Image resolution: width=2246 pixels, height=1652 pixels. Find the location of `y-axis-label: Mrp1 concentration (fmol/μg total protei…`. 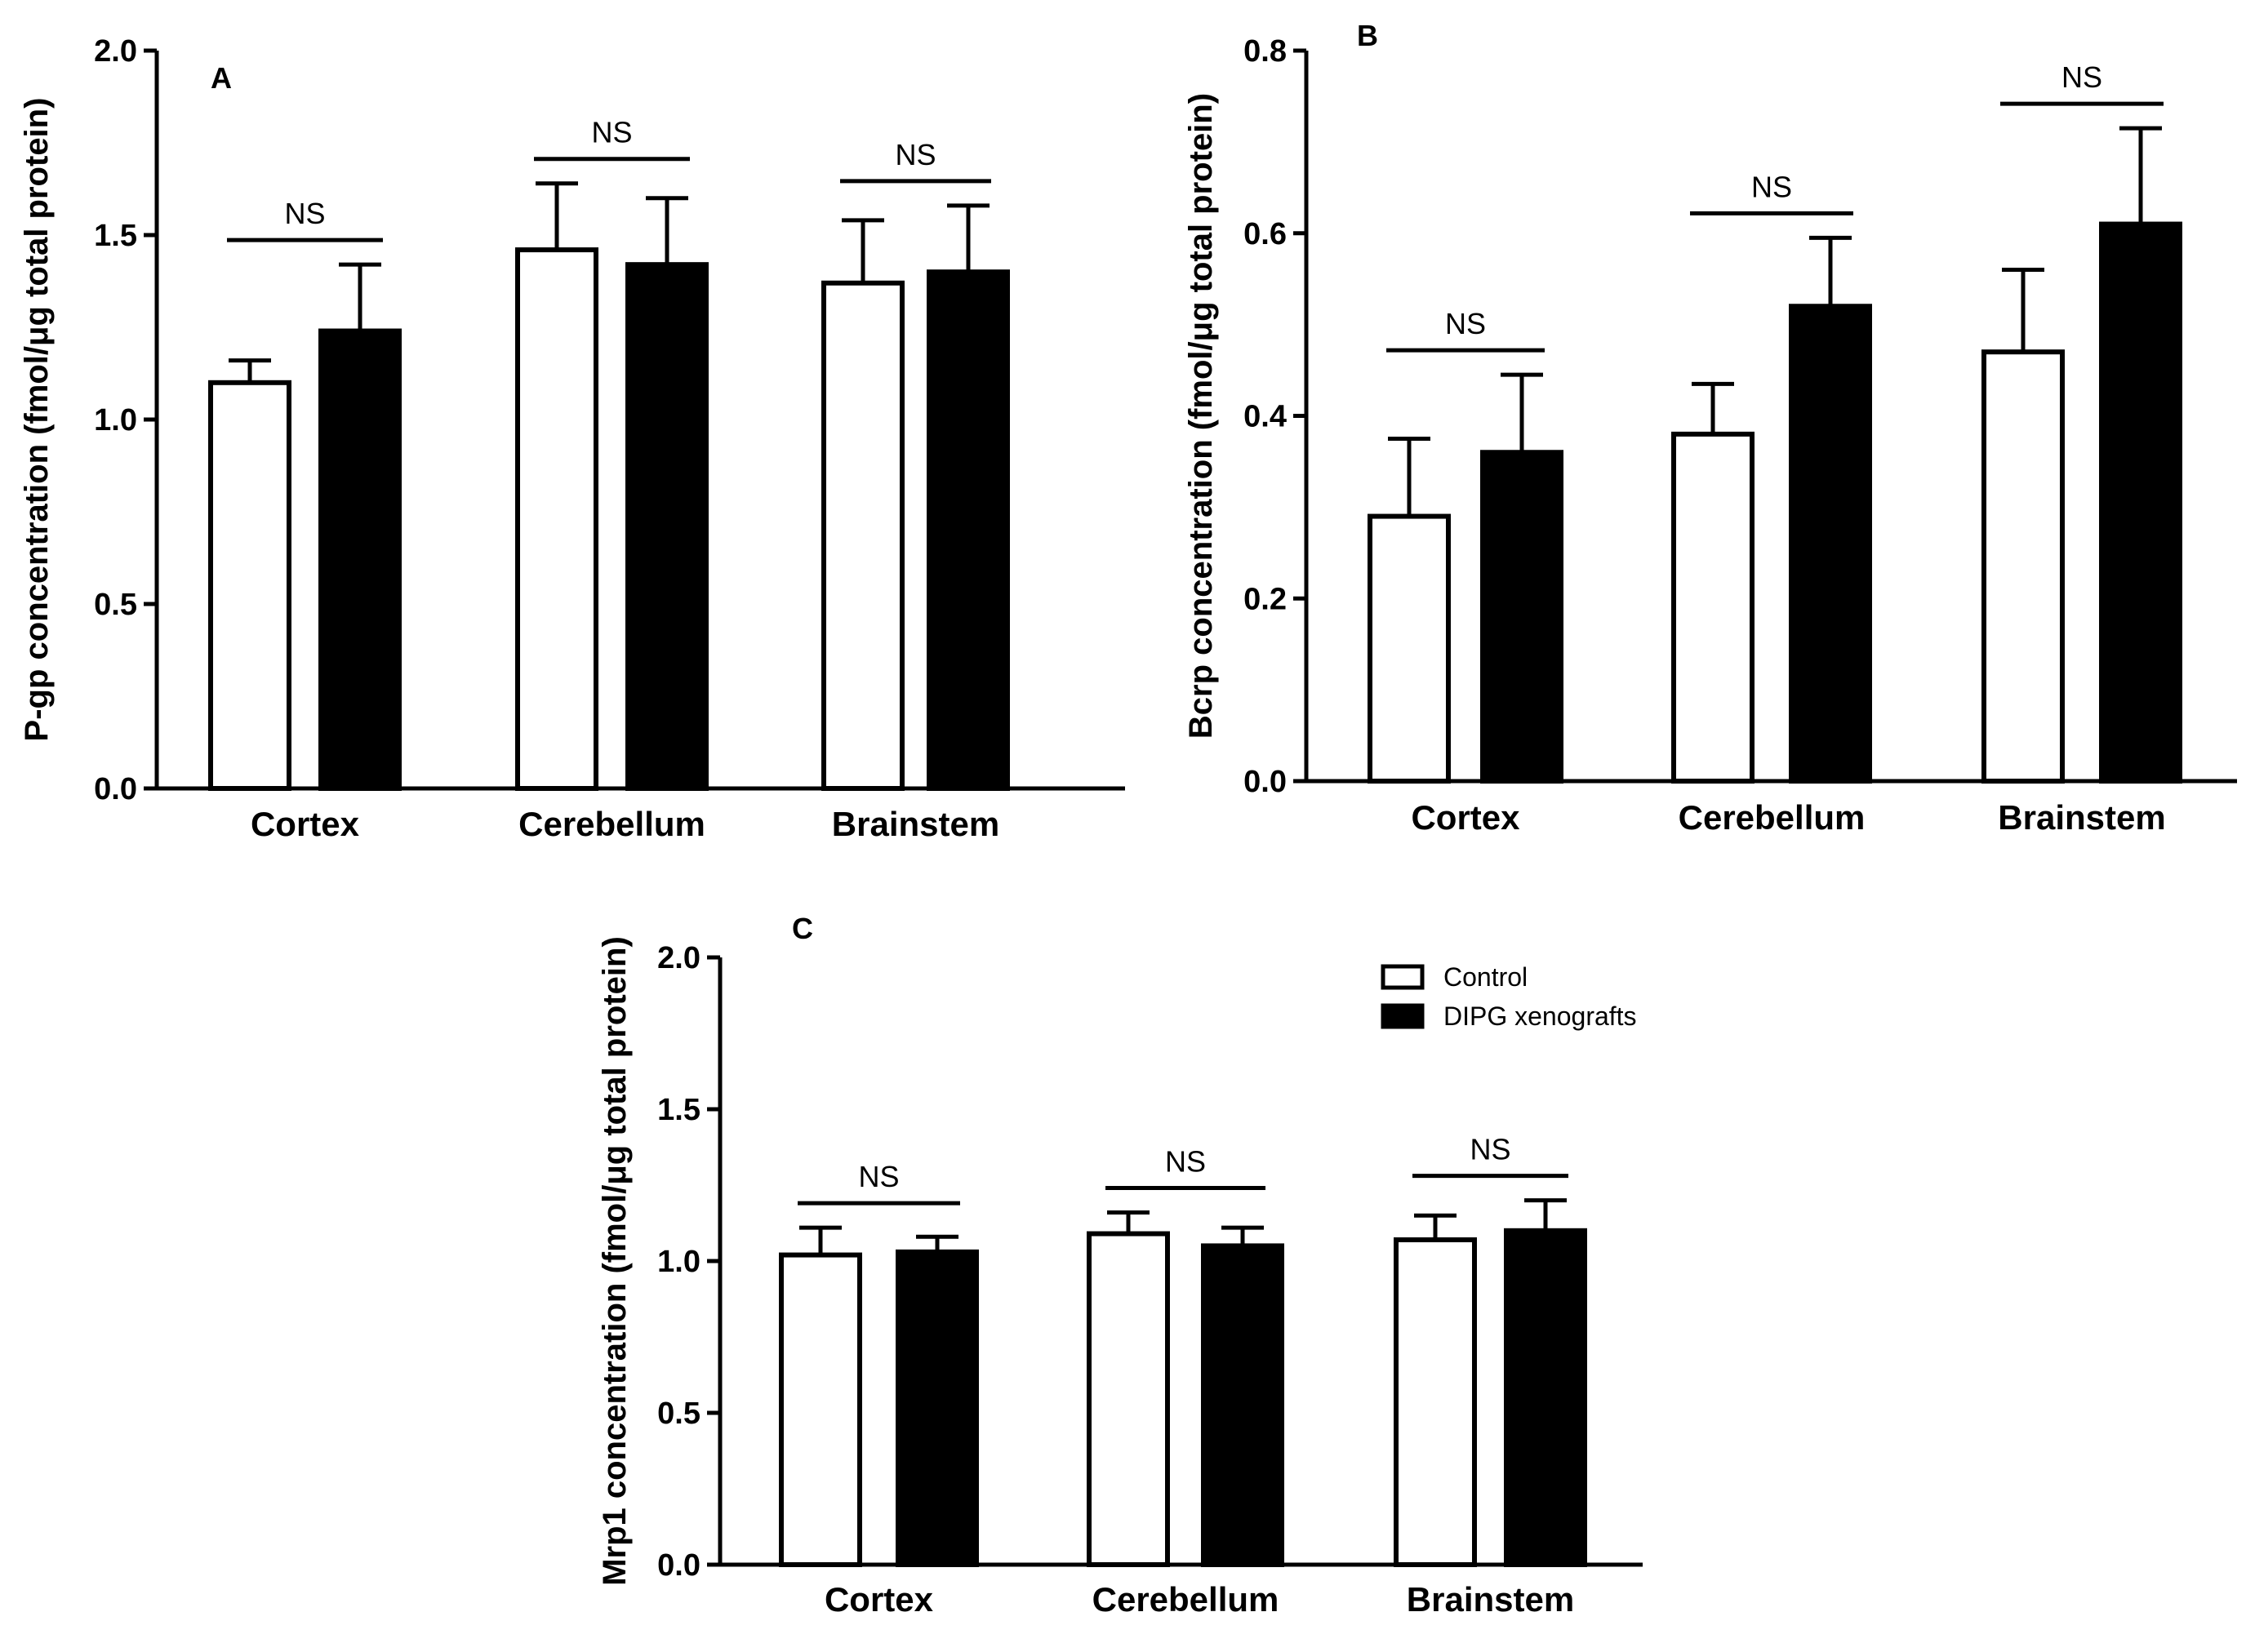

y-axis-label: Mrp1 concentration (fmol/μg total protei… is located at coordinates (615, 1261).